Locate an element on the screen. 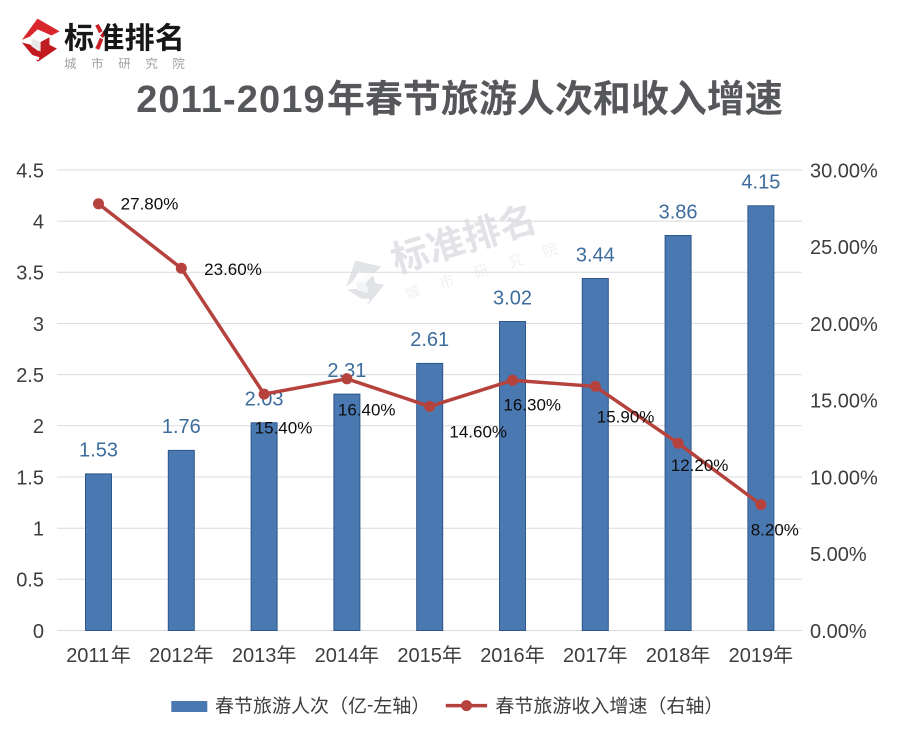 The height and width of the screenshot is (752, 900). svg-text: 3.5 is located at coordinates (30, 274).